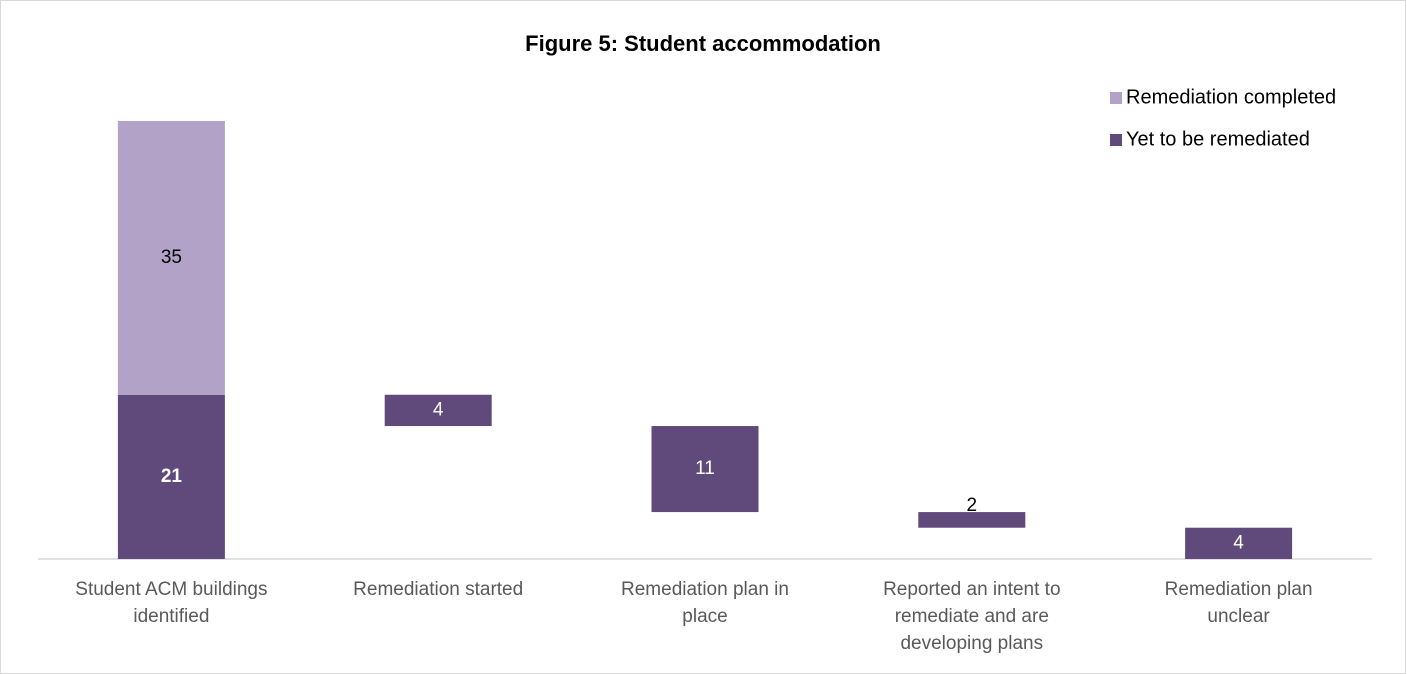  I want to click on chart-title: Figure 5: Student accommodation, so click(703, 43).